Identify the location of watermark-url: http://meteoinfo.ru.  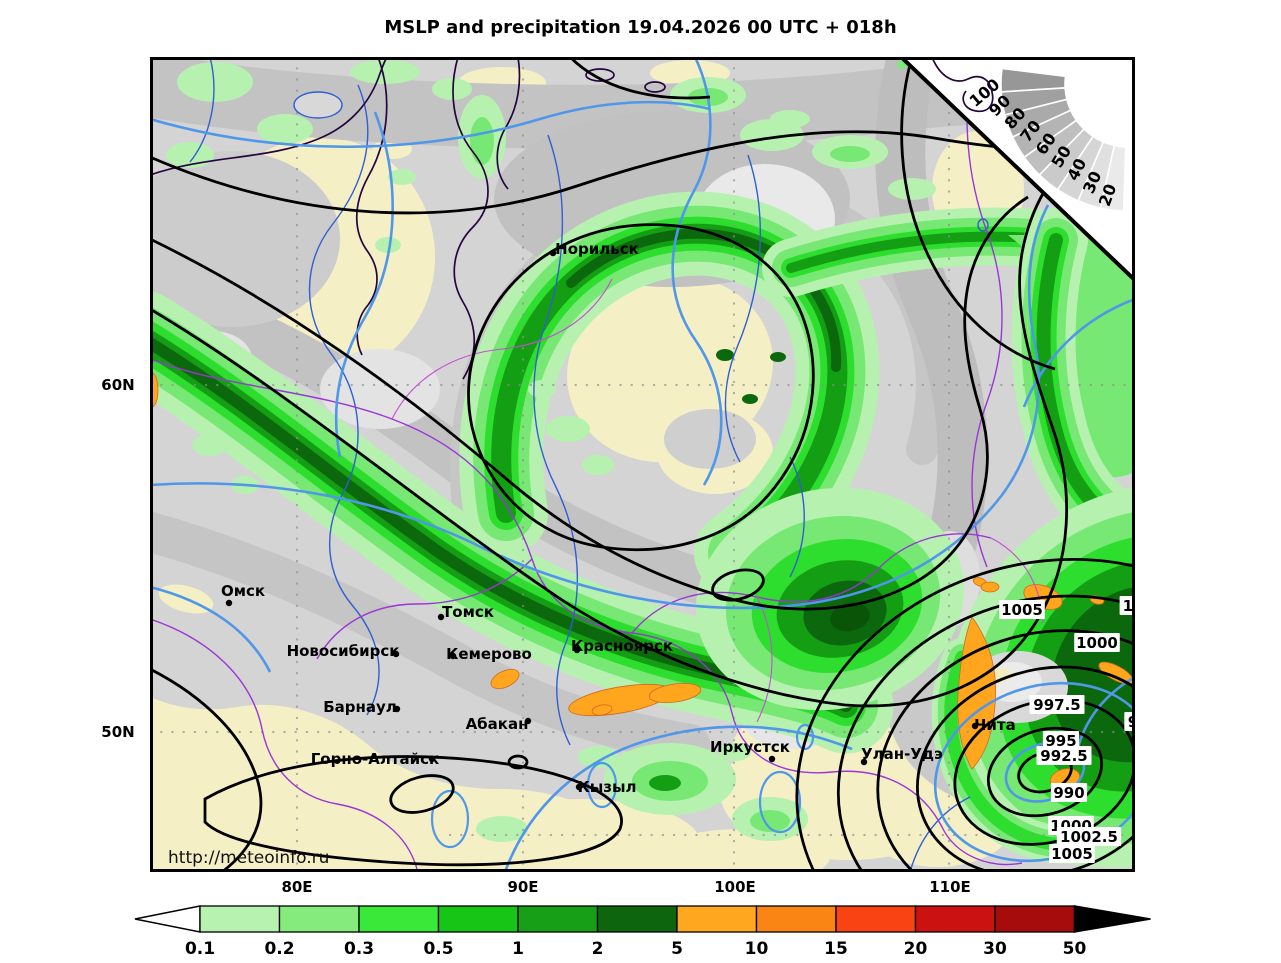
(248, 858).